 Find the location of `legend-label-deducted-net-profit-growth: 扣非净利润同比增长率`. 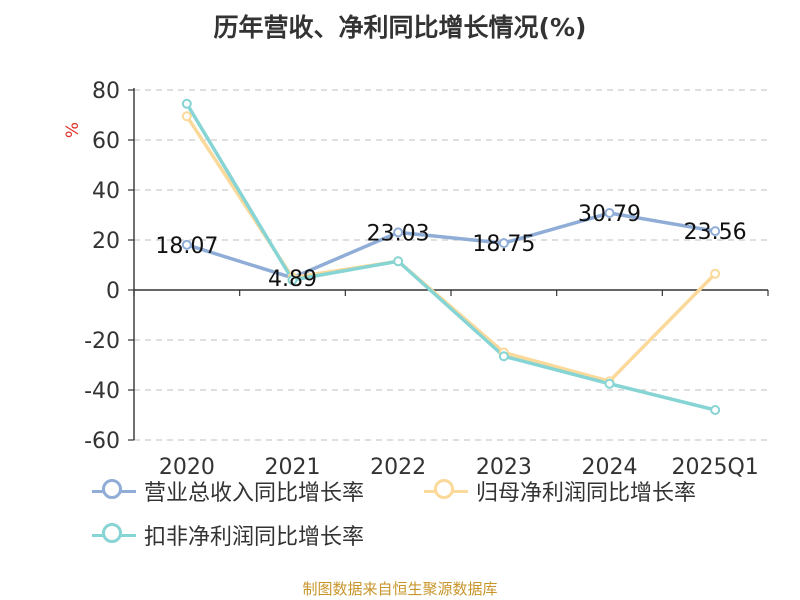

legend-label-deducted-net-profit-growth: 扣非净利润同比增长率 is located at coordinates (254, 537).